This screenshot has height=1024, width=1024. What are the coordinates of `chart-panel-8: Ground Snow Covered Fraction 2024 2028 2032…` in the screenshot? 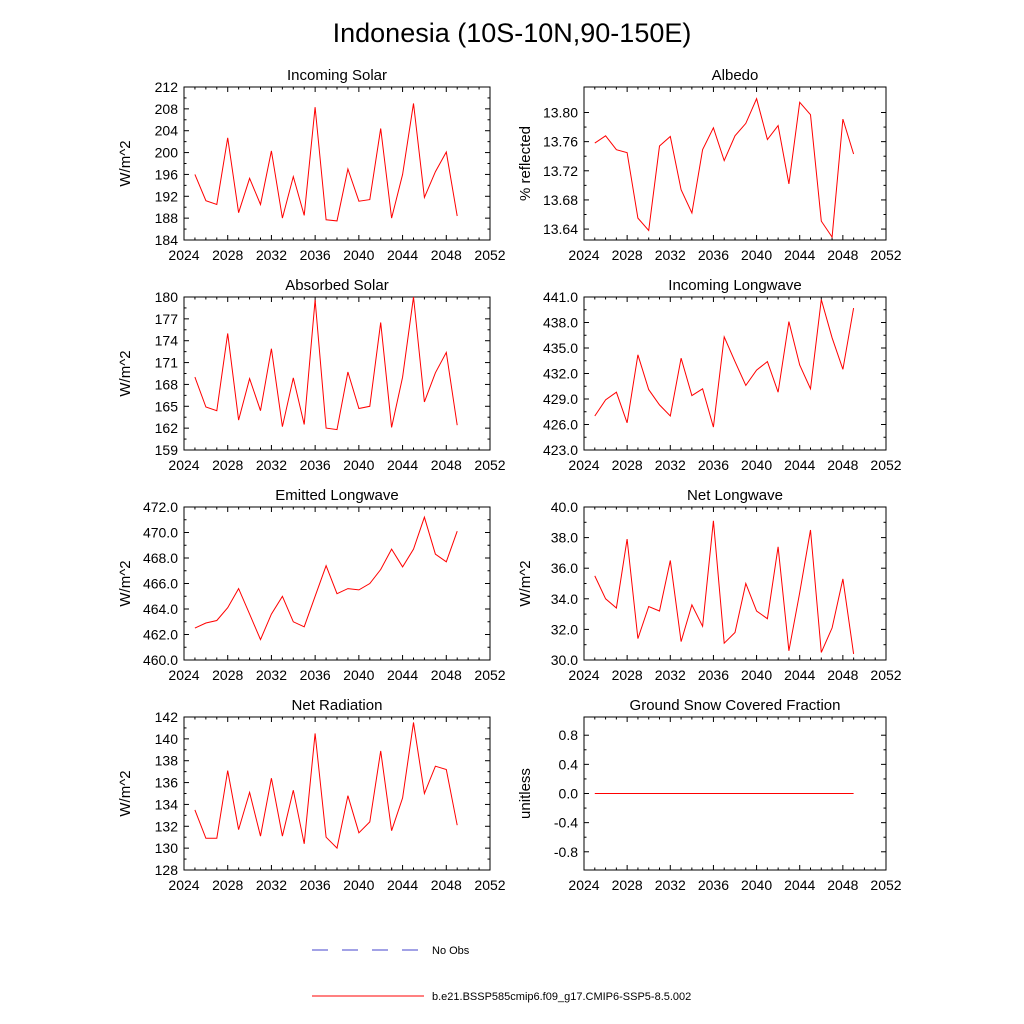 It's located at (709, 795).